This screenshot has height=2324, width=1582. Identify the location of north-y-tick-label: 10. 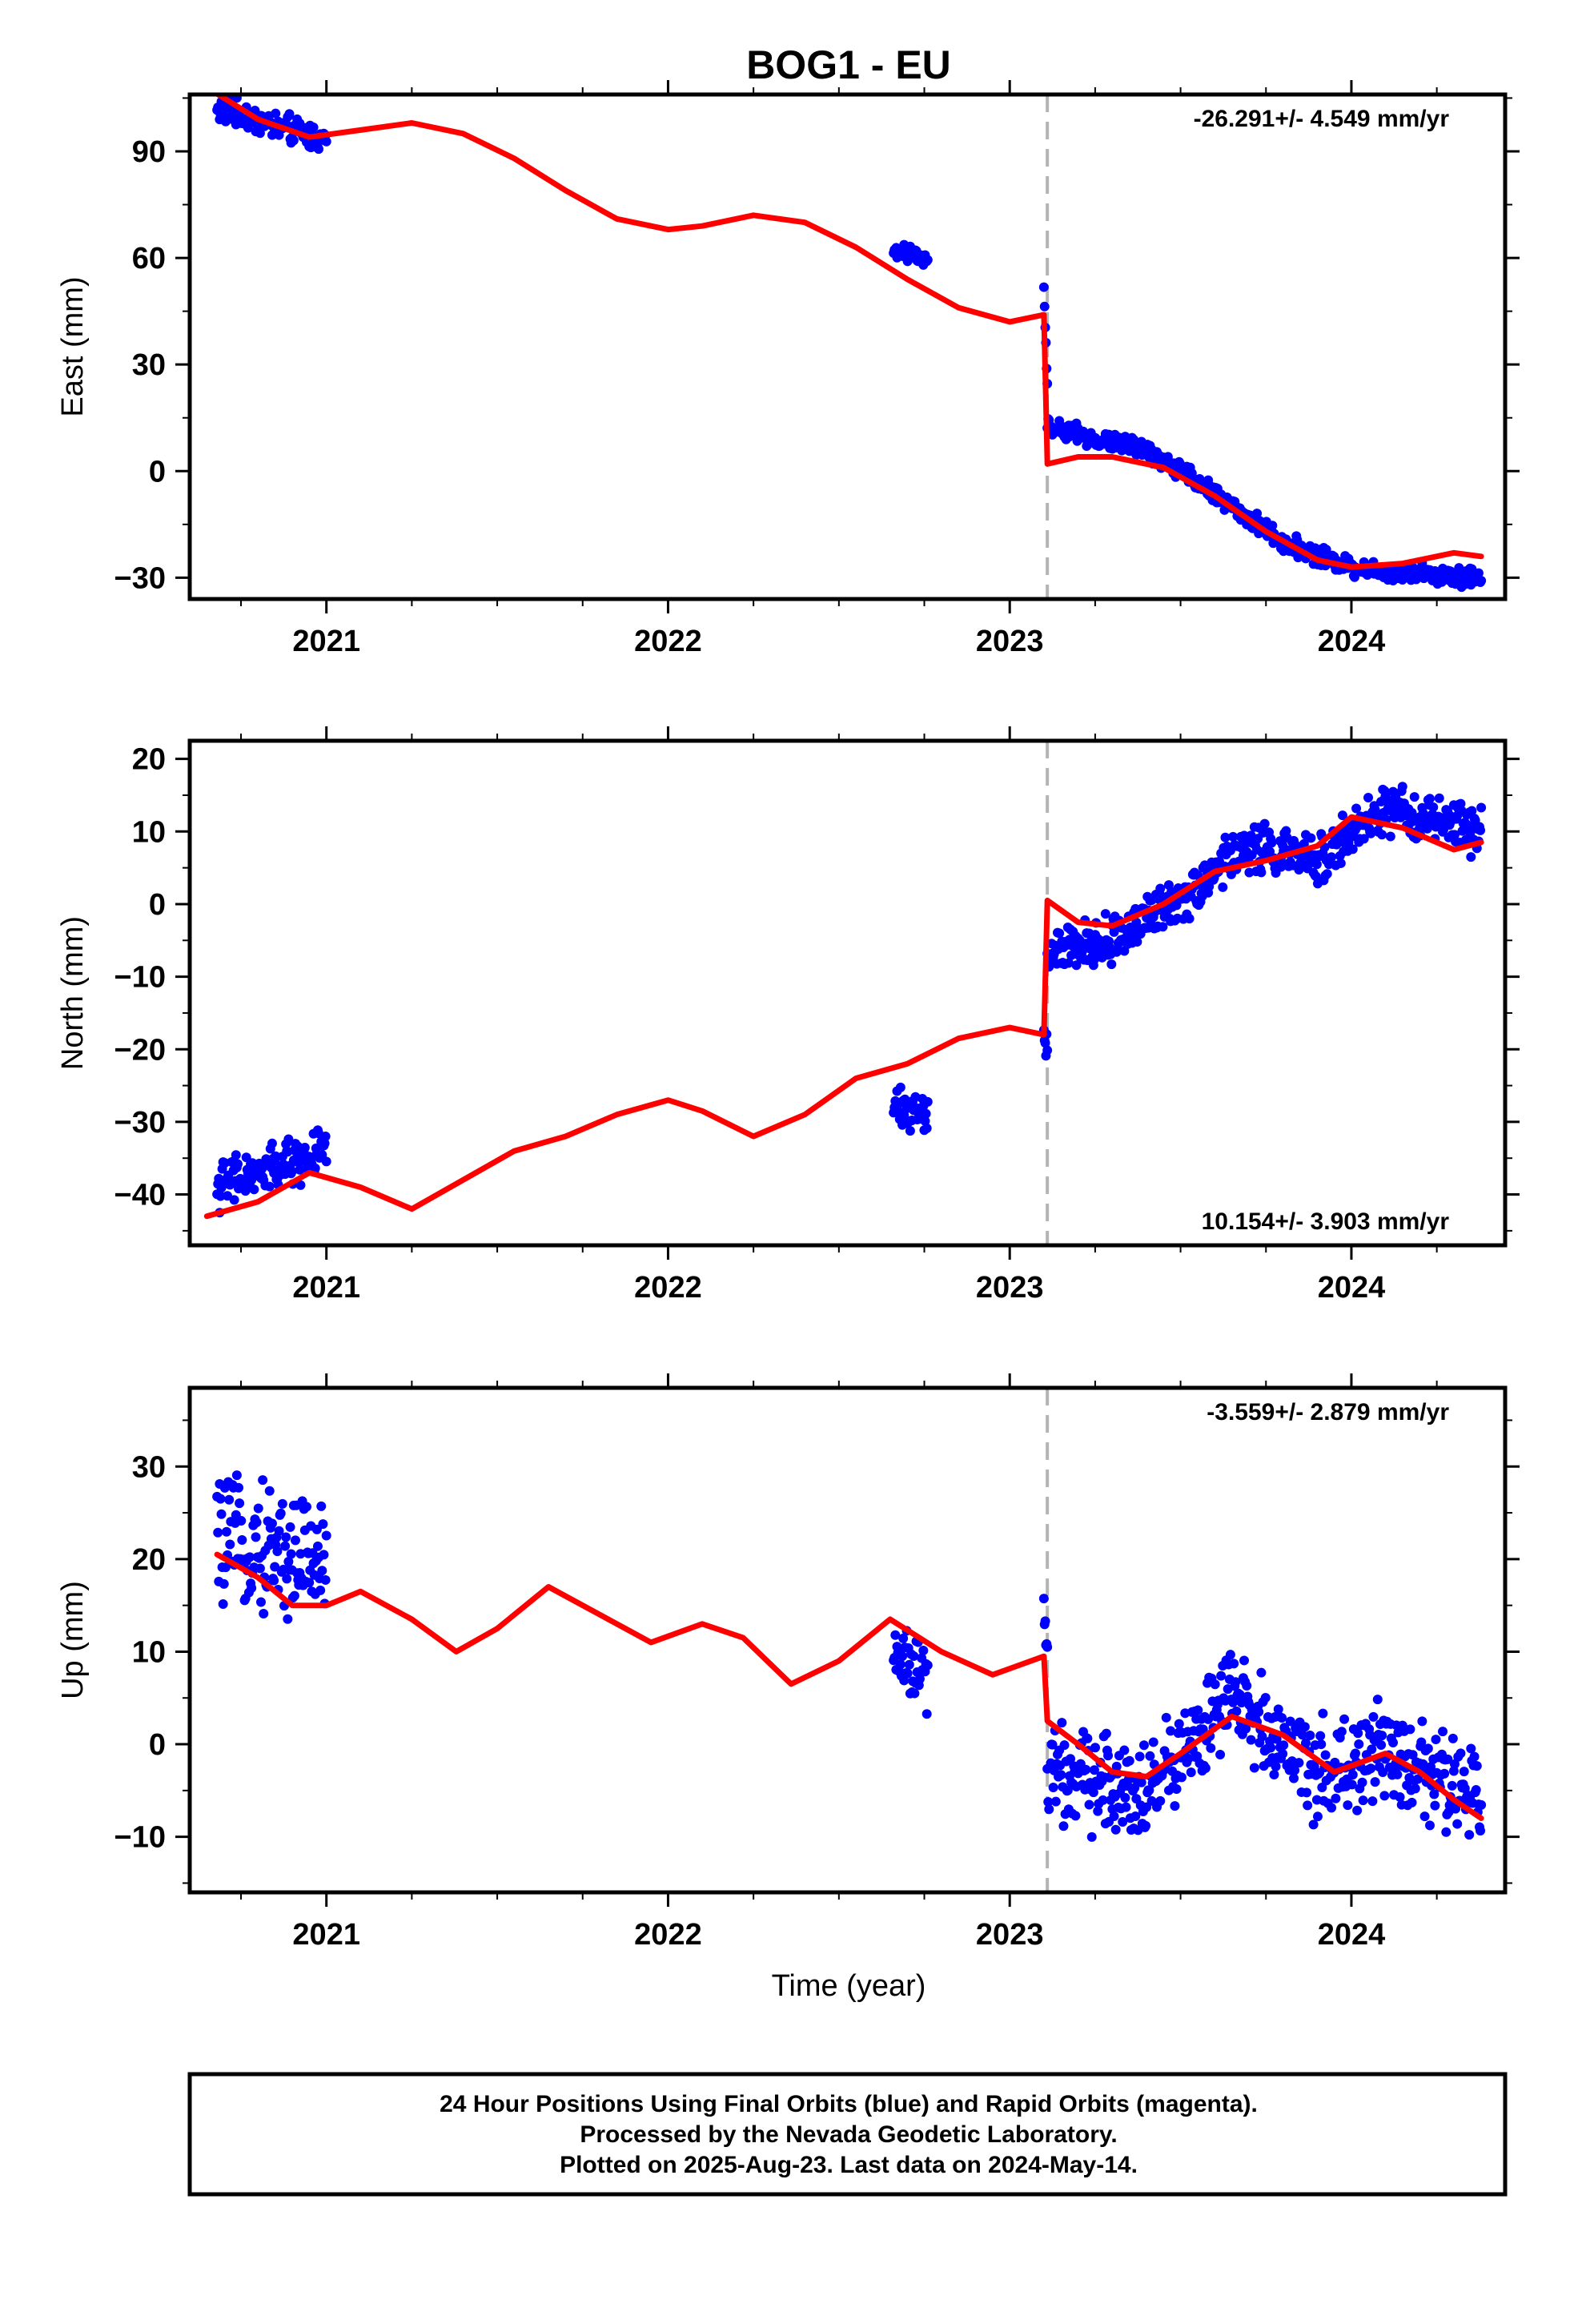
(149, 832).